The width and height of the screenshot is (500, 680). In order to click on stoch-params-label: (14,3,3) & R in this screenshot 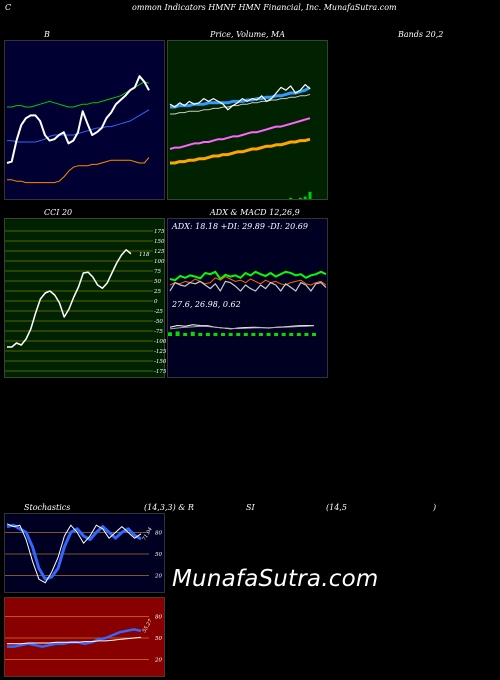, I will do `click(169, 507)`.